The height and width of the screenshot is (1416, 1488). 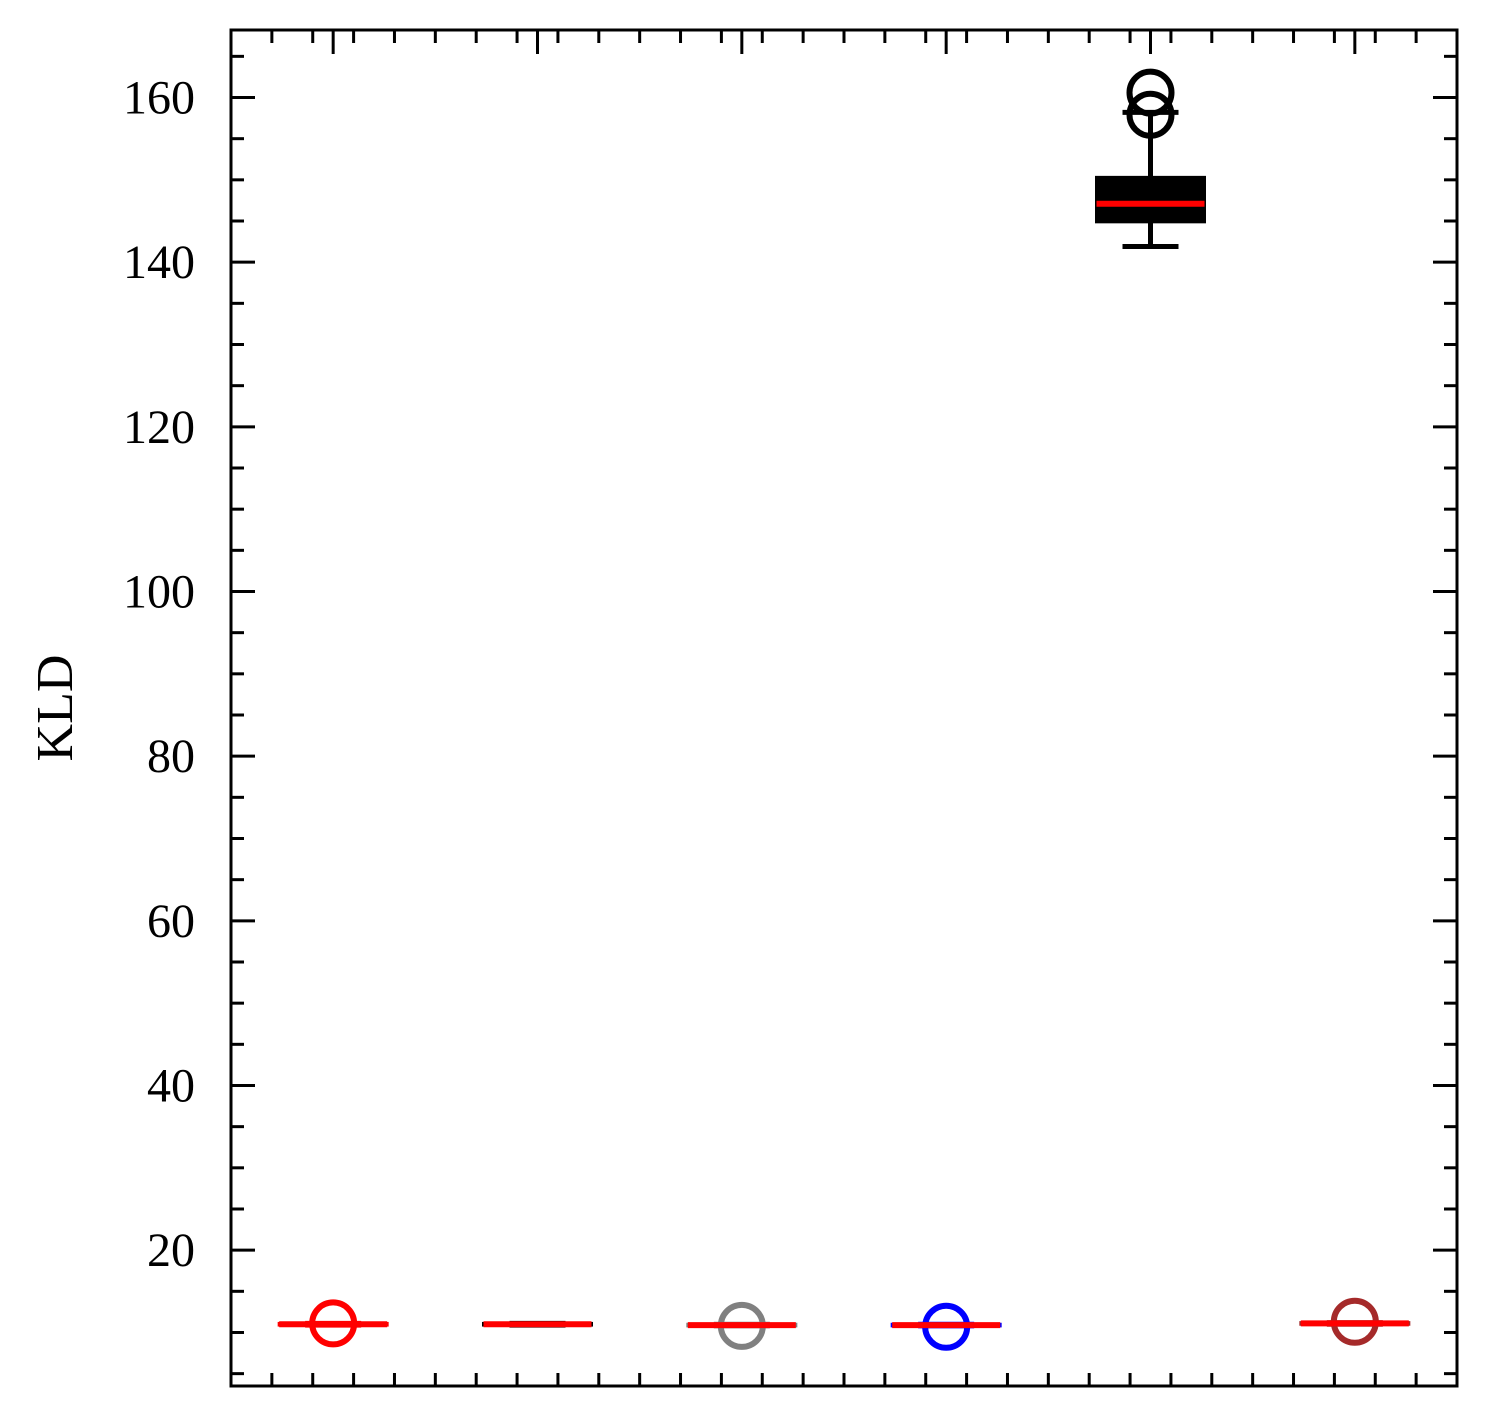 I want to click on box-body, so click(x=1150, y=199).